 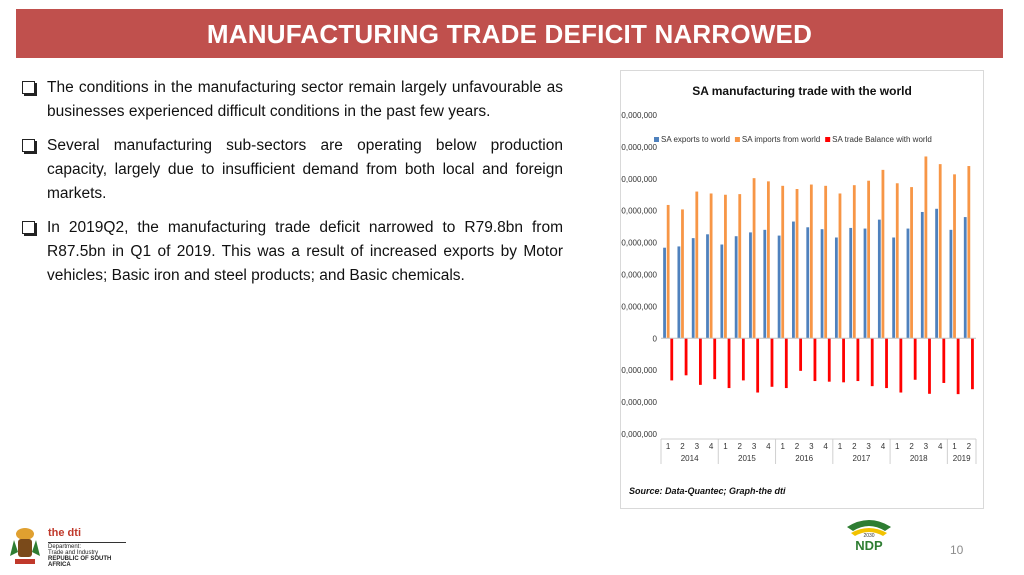 I want to click on page-title: MANUFACTURING TRADE DEFICIT NARROWED, so click(x=509, y=34).